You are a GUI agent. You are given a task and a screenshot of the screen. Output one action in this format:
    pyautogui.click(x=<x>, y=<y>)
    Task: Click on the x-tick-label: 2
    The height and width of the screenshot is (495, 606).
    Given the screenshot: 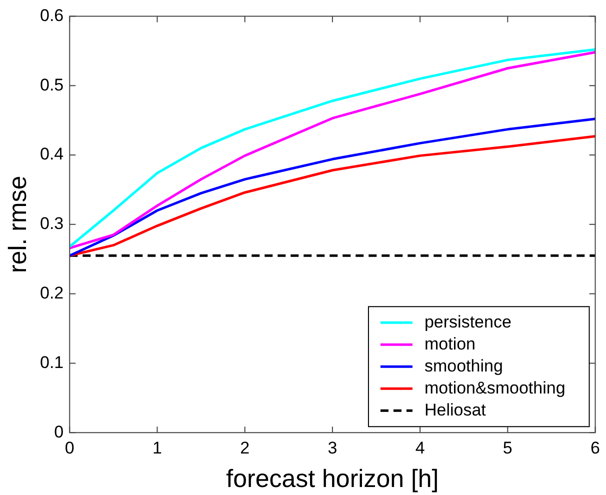 What is the action you would take?
    pyautogui.click(x=245, y=448)
    